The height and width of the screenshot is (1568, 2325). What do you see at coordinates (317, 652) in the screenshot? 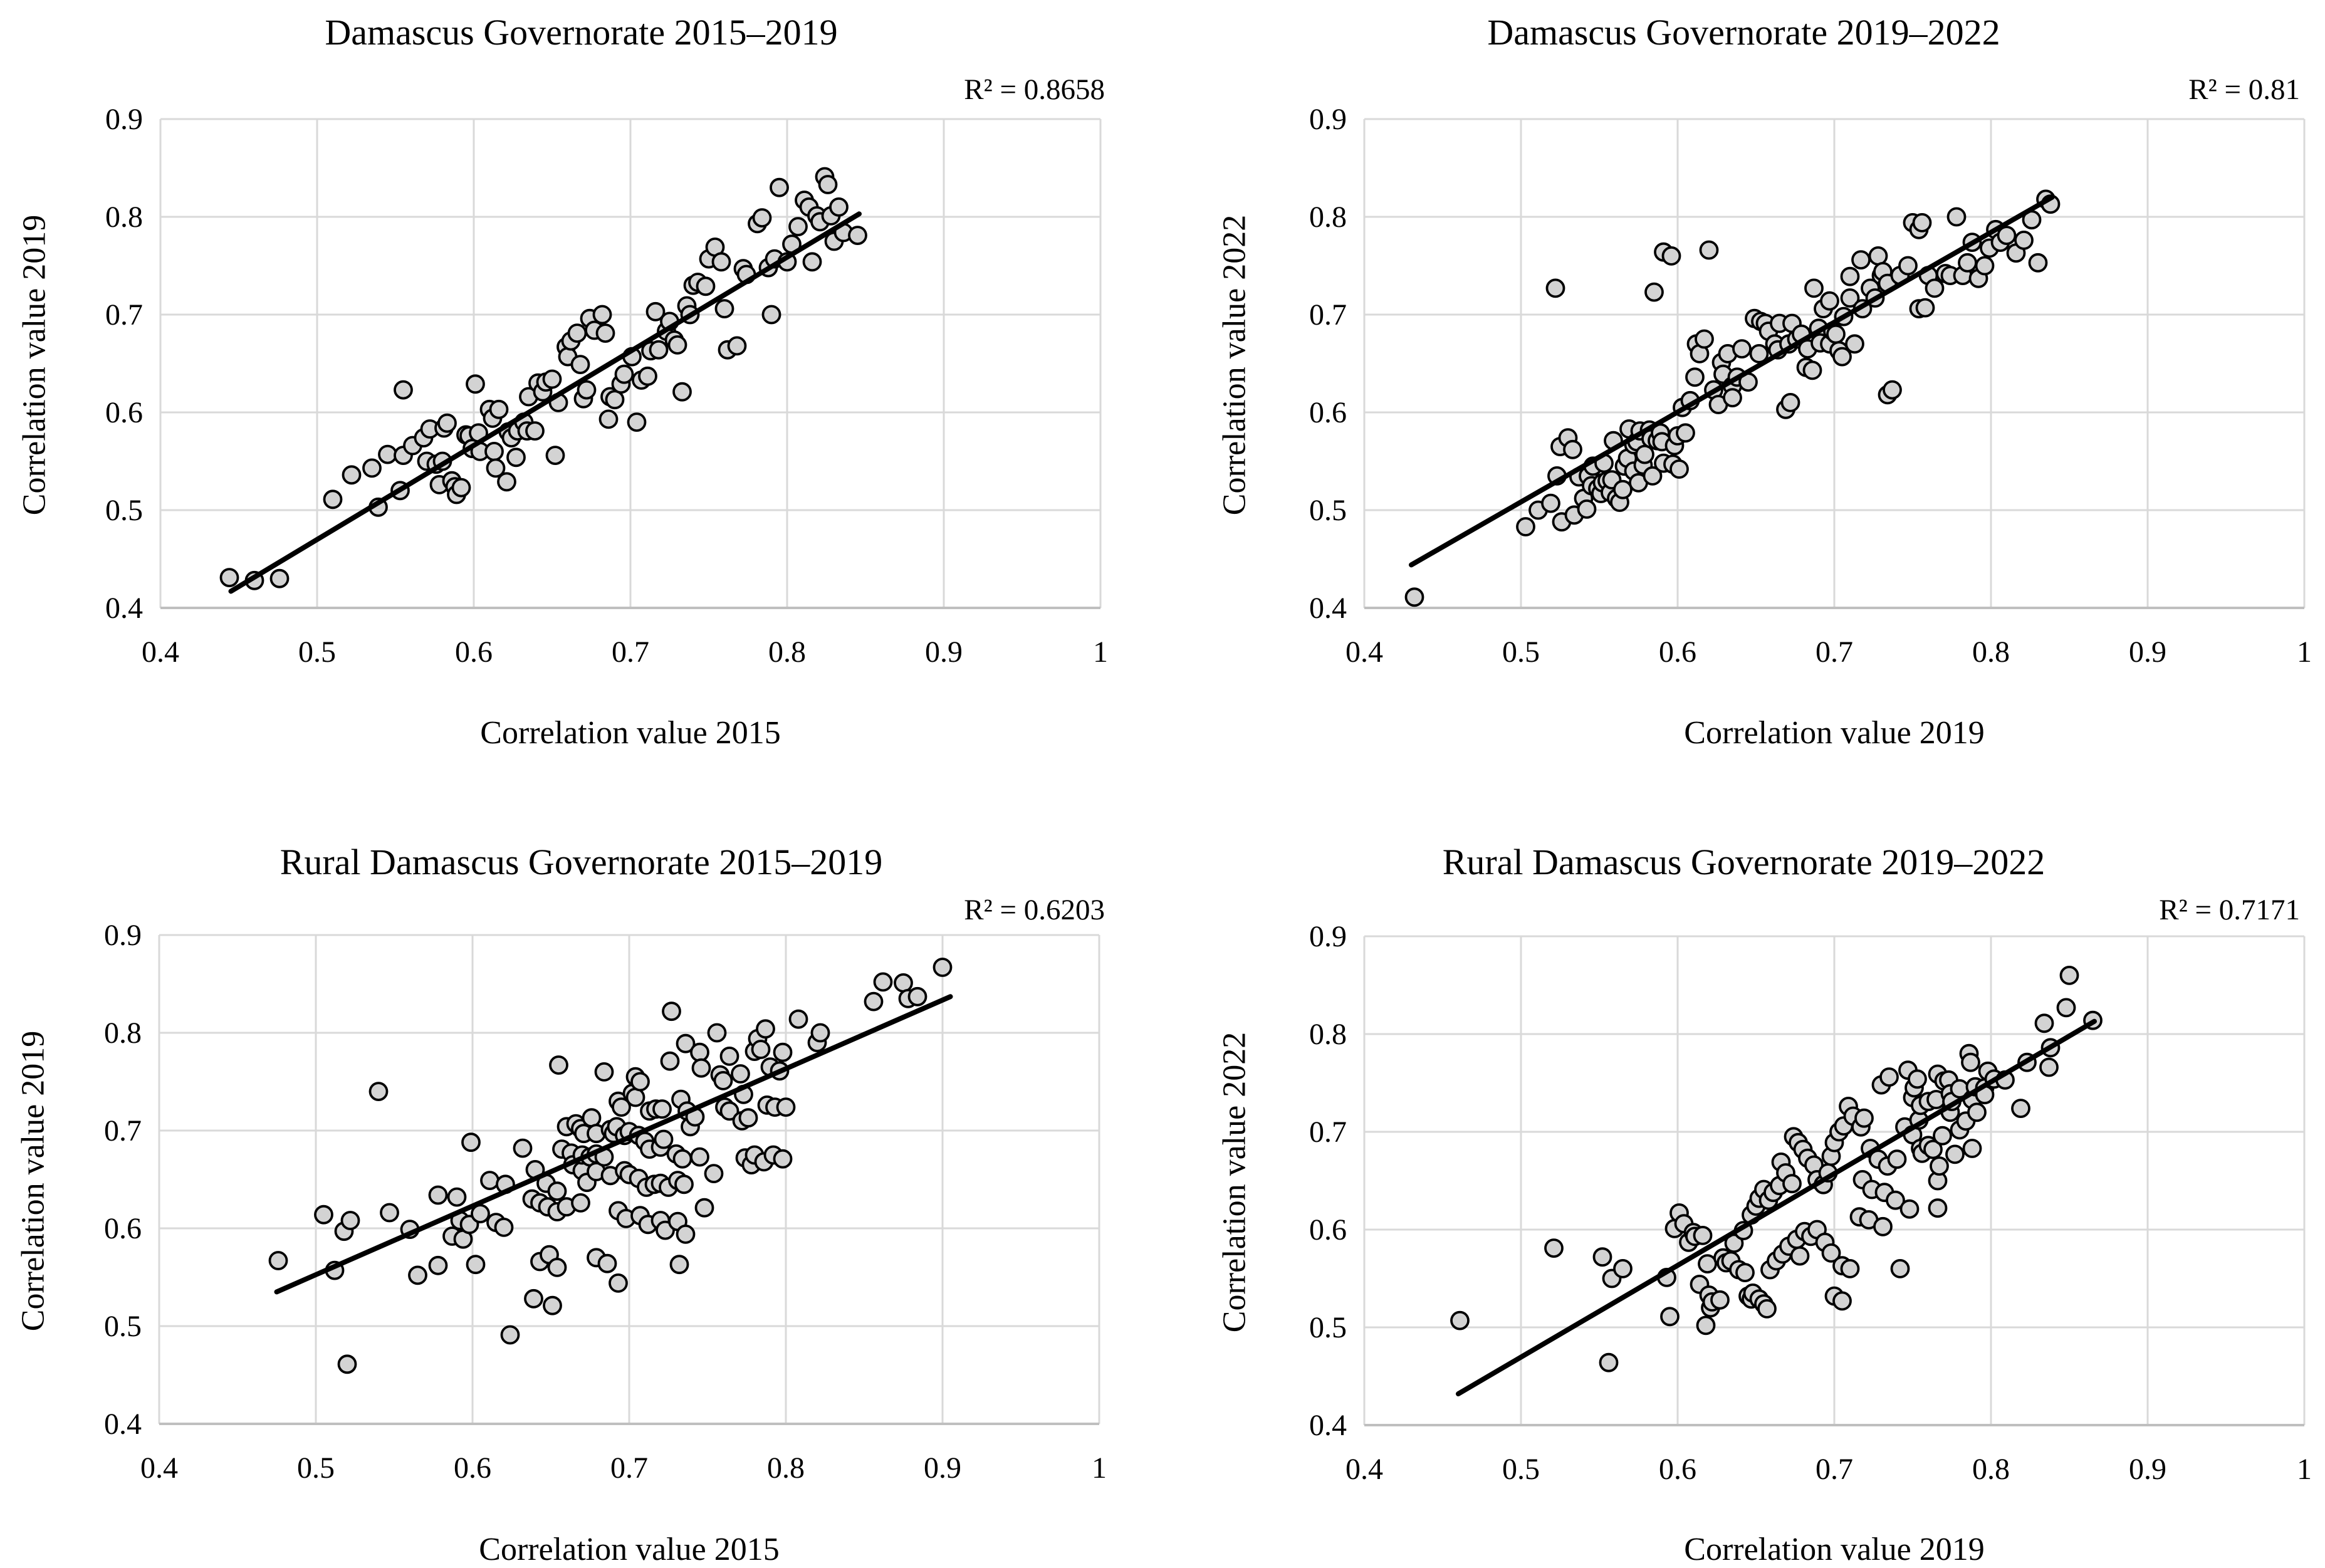
I see `x-tick-label: 0.5` at bounding box center [317, 652].